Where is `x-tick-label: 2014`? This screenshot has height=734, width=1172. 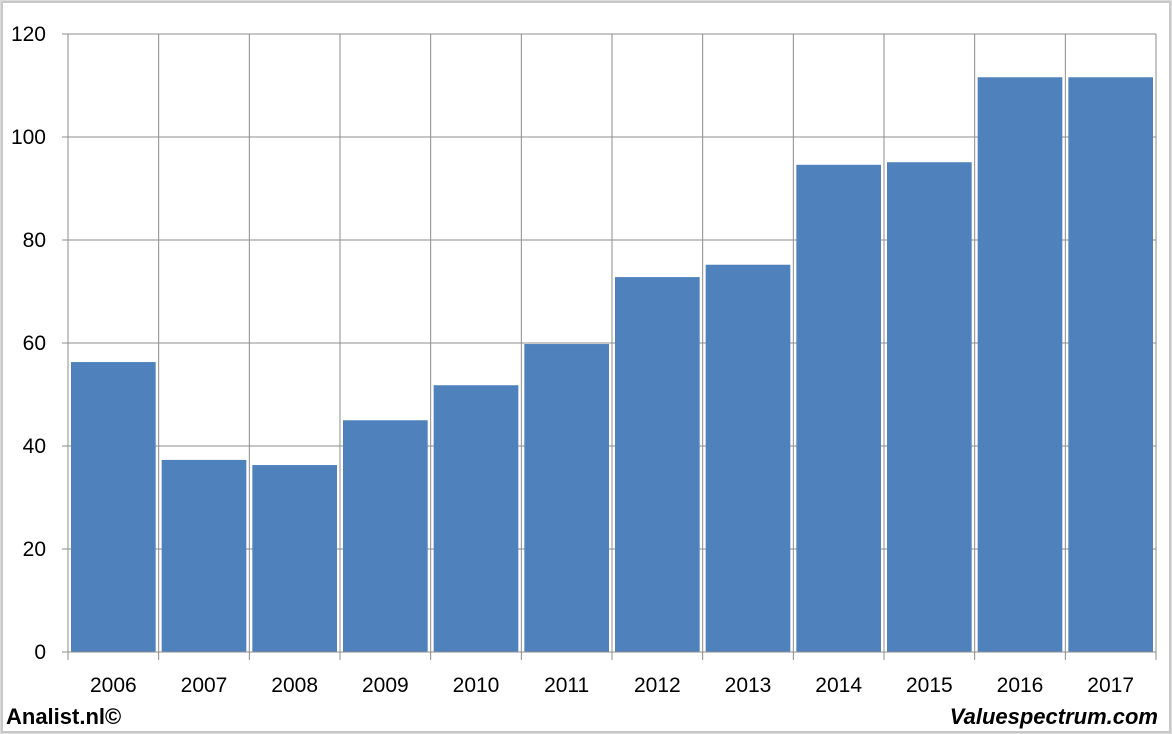 x-tick-label: 2014 is located at coordinates (838, 685).